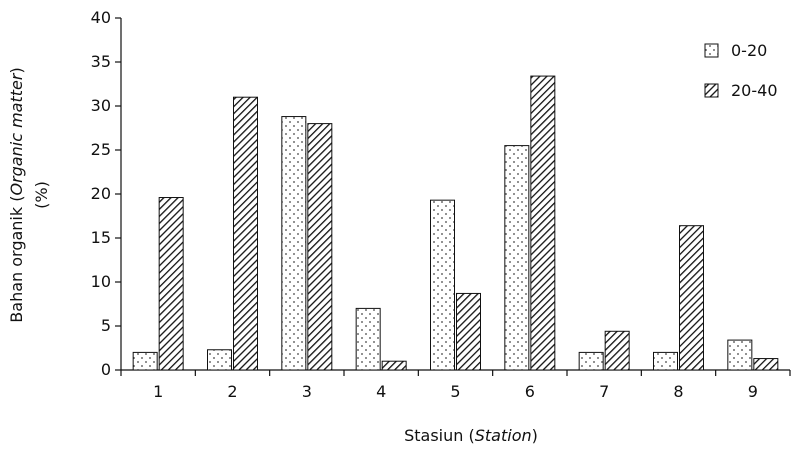 The height and width of the screenshot is (451, 812). Describe the element at coordinates (101, 17) in the screenshot. I see `y-tick-label: 40` at that location.